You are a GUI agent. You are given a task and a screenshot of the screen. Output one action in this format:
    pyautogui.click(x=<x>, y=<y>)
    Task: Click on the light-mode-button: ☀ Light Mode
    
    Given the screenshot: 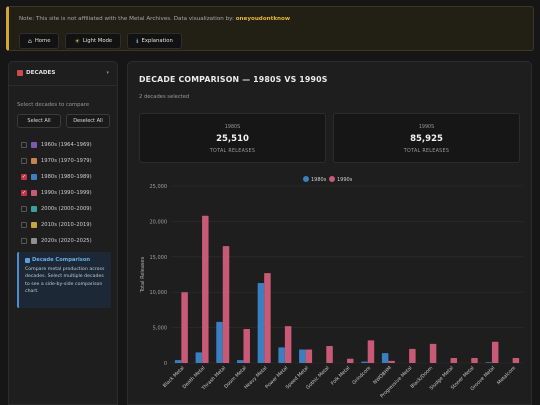 What is the action you would take?
    pyautogui.click(x=93, y=41)
    